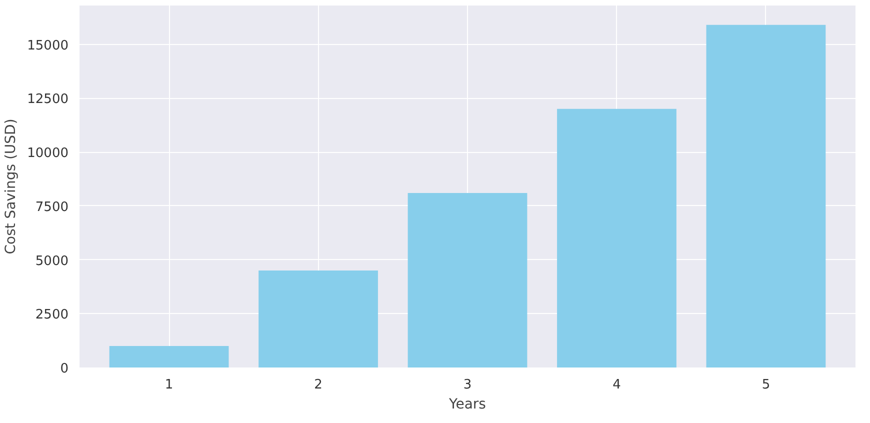 This screenshot has height=423, width=870. Describe the element at coordinates (52, 315) in the screenshot. I see `y-tick-label: 2500` at that location.